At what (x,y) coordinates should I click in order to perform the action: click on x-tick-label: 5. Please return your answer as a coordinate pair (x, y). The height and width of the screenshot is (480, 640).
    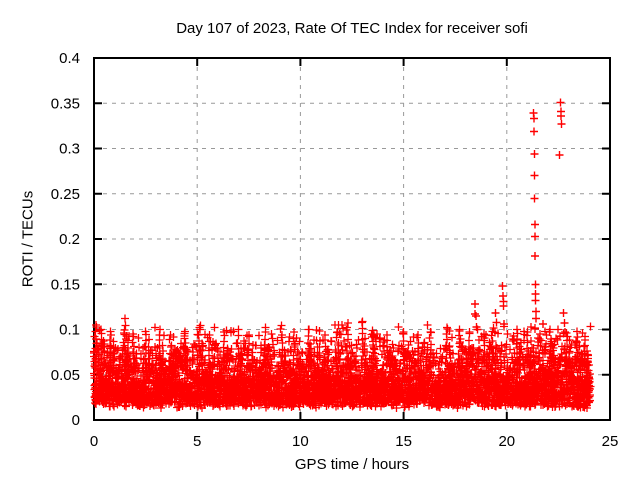
    Looking at the image, I should click on (197, 441).